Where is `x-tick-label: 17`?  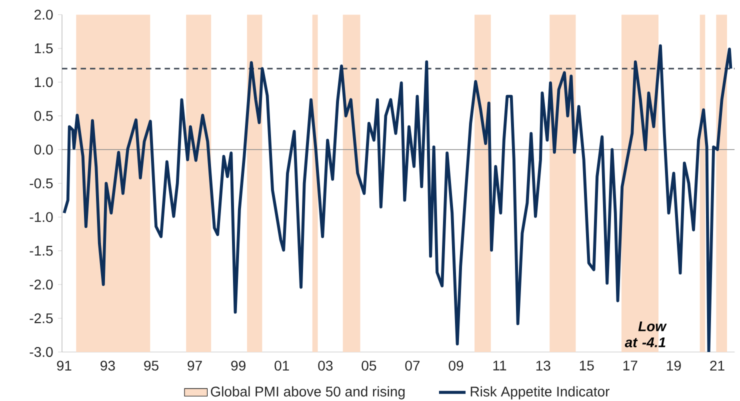 x-tick-label: 17 is located at coordinates (630, 365).